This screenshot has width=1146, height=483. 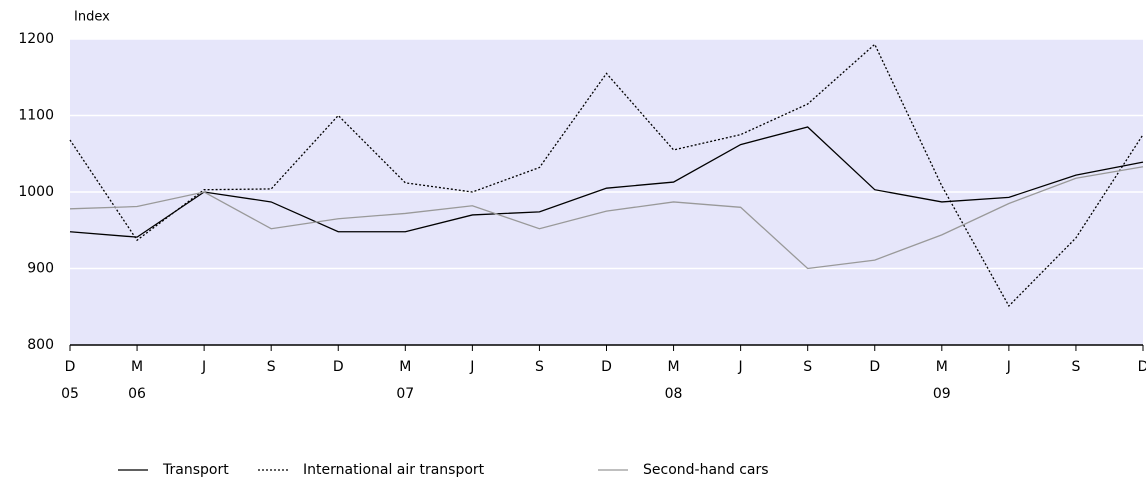 What do you see at coordinates (40, 345) in the screenshot?
I see `y-tick-label: 800` at bounding box center [40, 345].